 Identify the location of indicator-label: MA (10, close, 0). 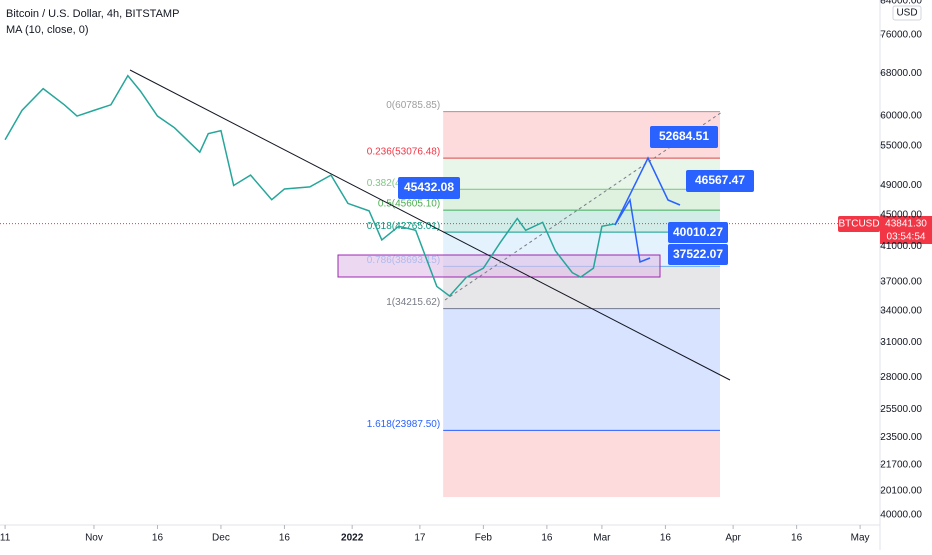
(47, 30).